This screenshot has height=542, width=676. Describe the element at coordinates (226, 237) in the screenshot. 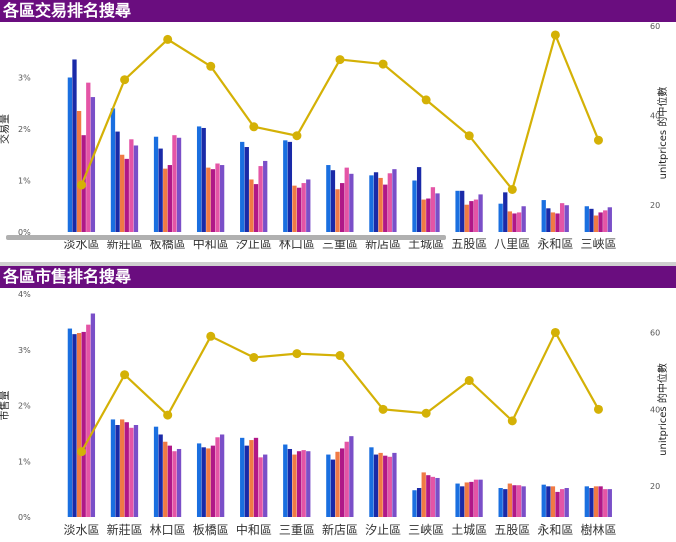

I see `horizontal-scrollbar` at that location.